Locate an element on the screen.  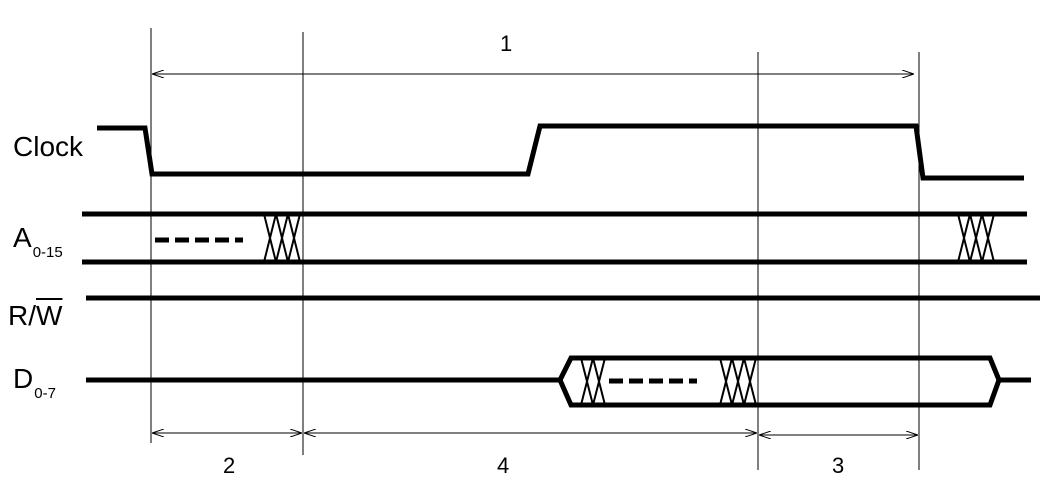
data-transition-left is located at coordinates (593, 381).